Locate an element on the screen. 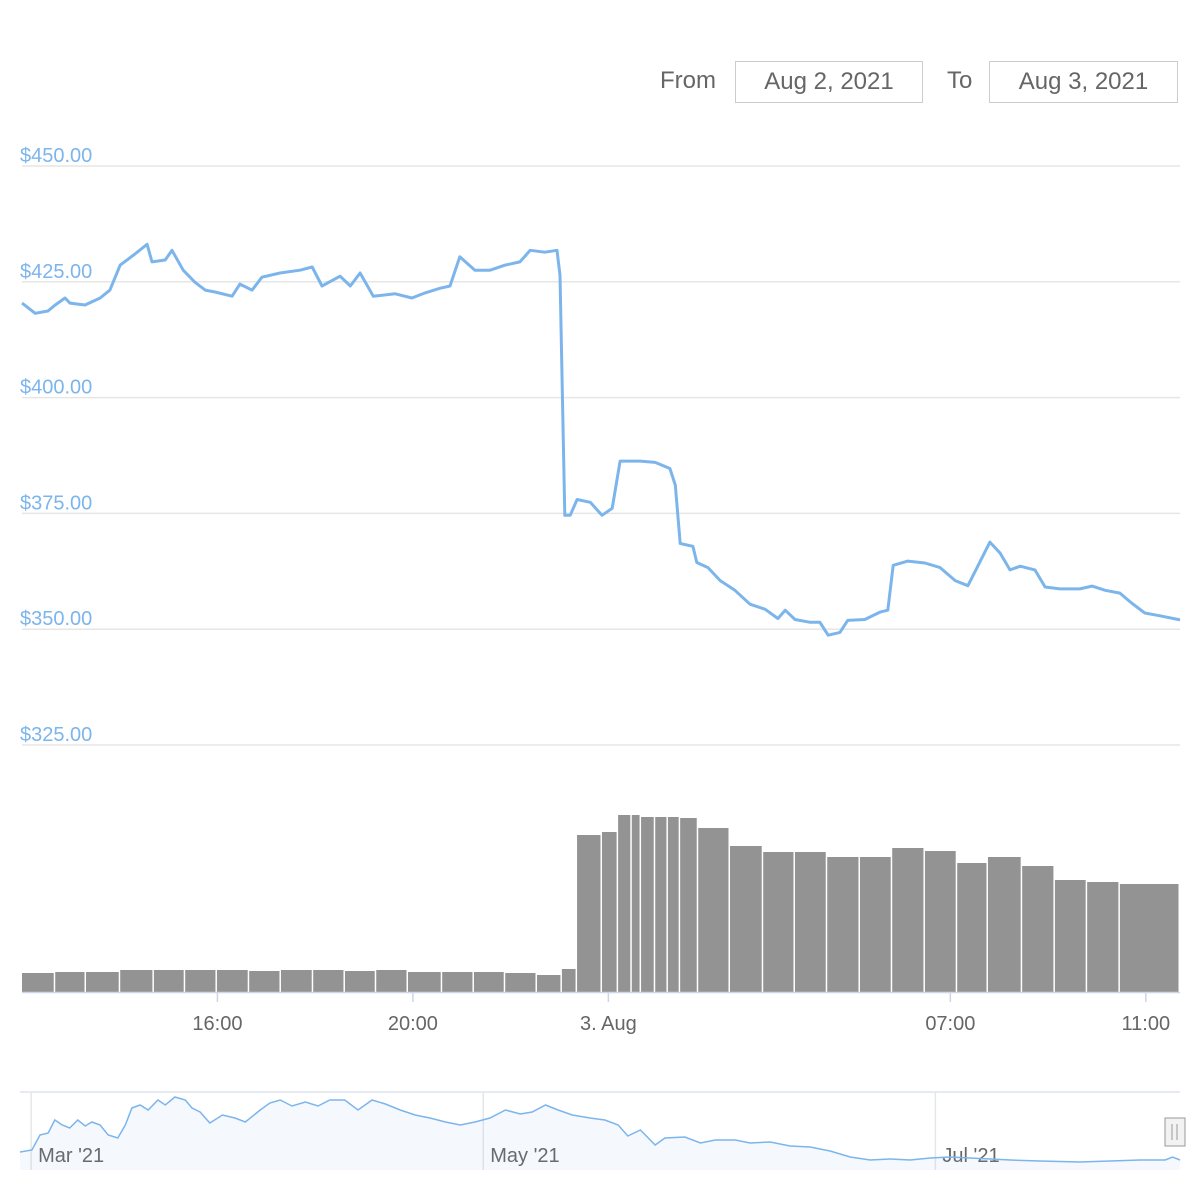 The width and height of the screenshot is (1200, 1200). navigator-tick-label: Jul '21 is located at coordinates (970, 1156).